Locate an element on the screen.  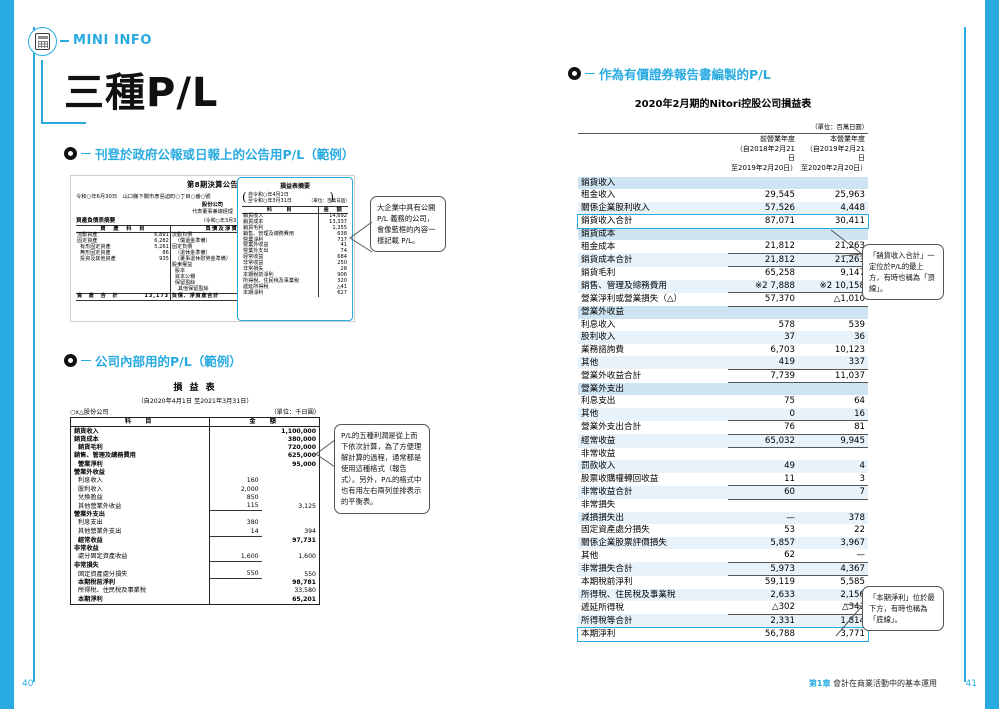
asset-name: 流動資產 is located at coordinates (87, 235).